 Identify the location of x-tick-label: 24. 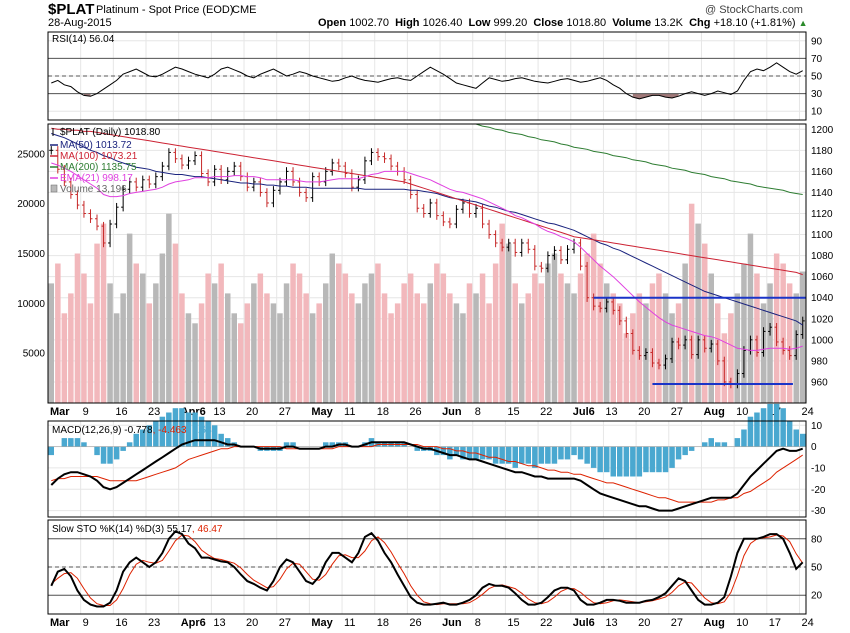
(807, 412).